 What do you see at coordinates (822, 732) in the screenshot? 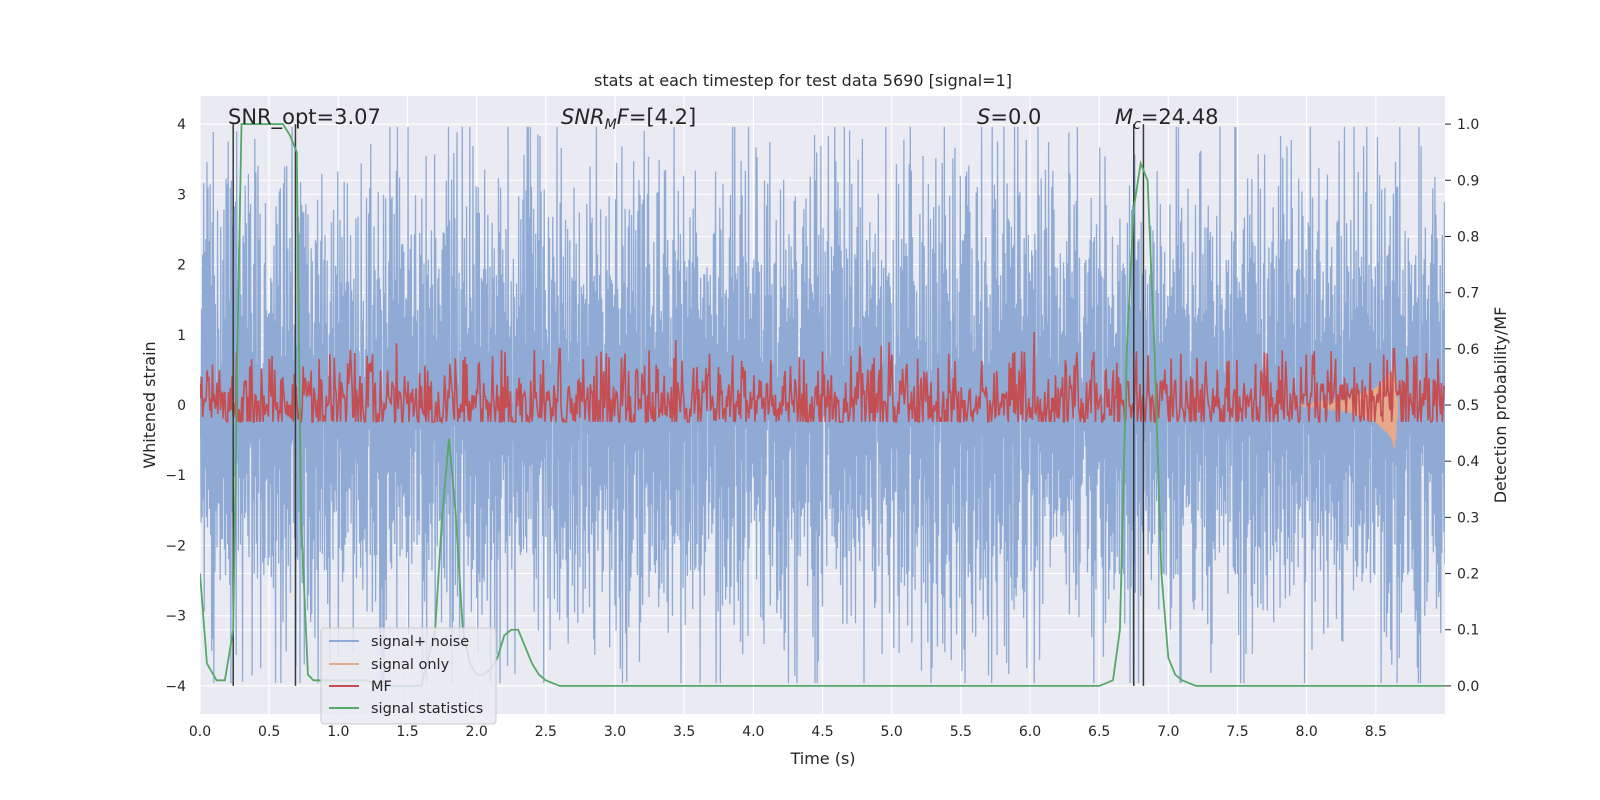
I see `x-tick-label: 4.5` at bounding box center [822, 732].